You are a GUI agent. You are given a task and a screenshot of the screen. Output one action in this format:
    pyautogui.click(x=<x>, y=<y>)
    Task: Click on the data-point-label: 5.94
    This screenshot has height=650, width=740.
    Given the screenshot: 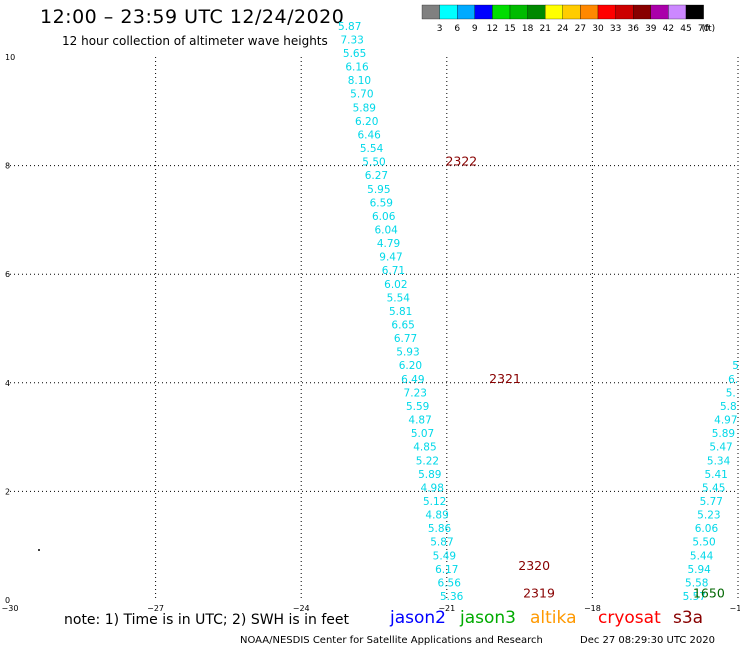 What is the action you would take?
    pyautogui.click(x=699, y=570)
    